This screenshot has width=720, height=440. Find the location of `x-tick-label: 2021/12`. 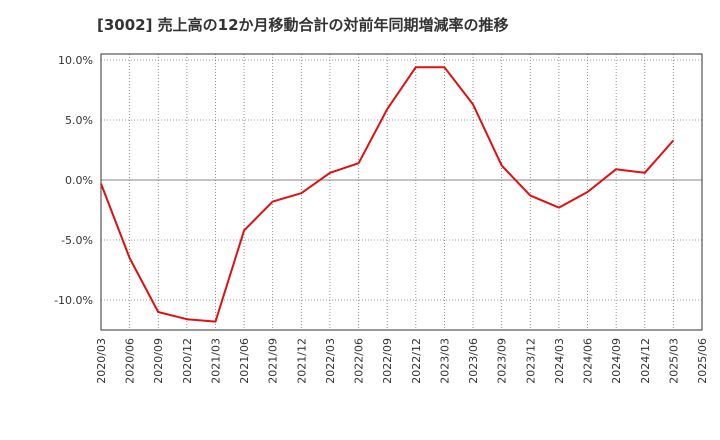

x-tick-label: 2021/12 is located at coordinates (301, 361).